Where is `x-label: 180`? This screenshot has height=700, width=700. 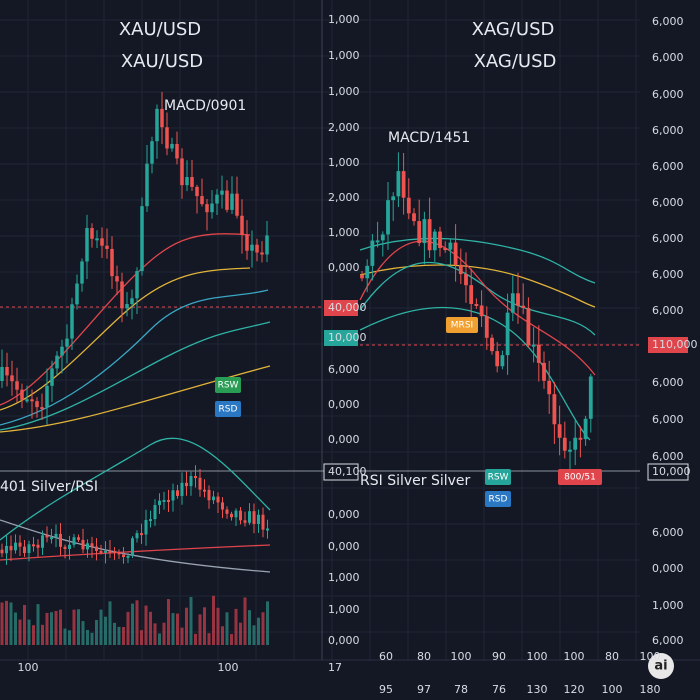
x-label: 180 is located at coordinates (650, 689).